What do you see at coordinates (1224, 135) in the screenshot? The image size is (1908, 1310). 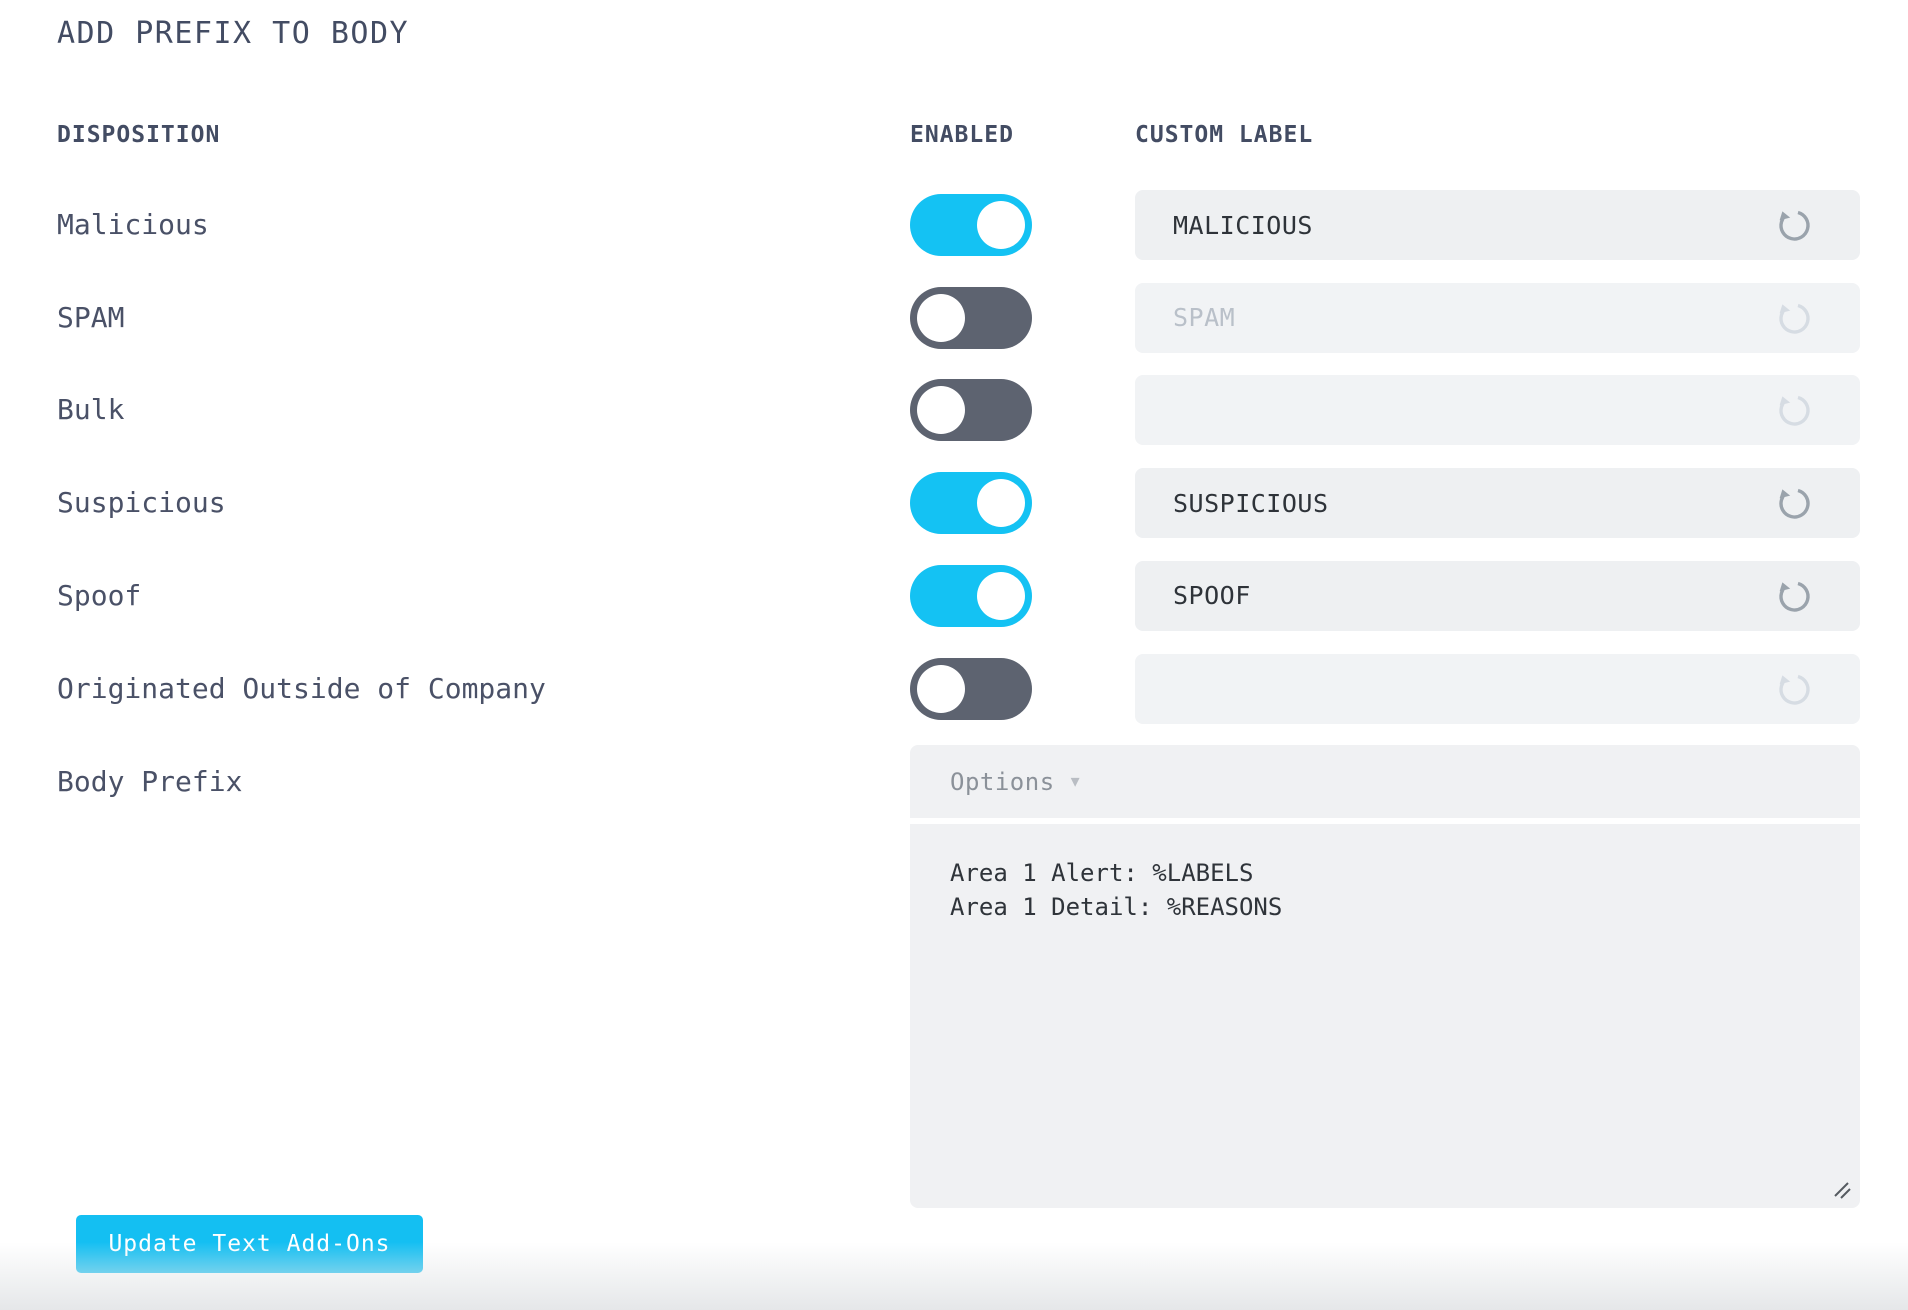 I see `column-header-custom-label: CUSTOM LABEL` at bounding box center [1224, 135].